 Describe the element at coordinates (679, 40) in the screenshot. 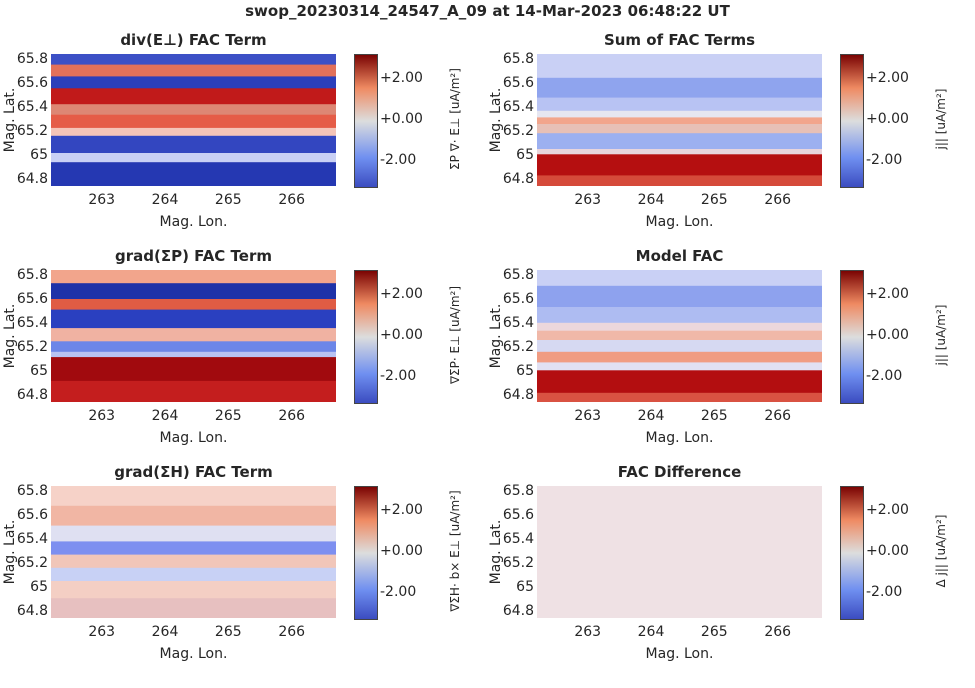

I see `panel-title: Sum of FAC Terms` at that location.